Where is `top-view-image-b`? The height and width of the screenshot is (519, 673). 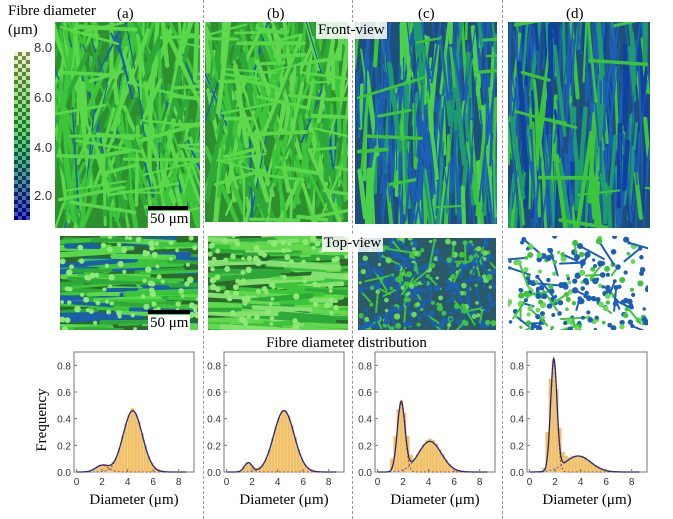 top-view-image-b is located at coordinates (278, 283).